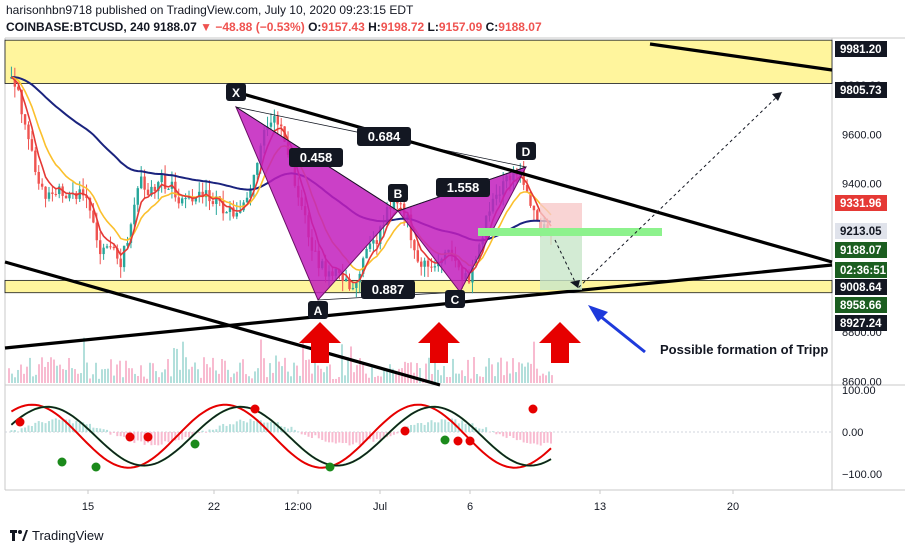  What do you see at coordinates (861, 251) in the screenshot?
I see `price-tag-label: 9188.07` at bounding box center [861, 251].